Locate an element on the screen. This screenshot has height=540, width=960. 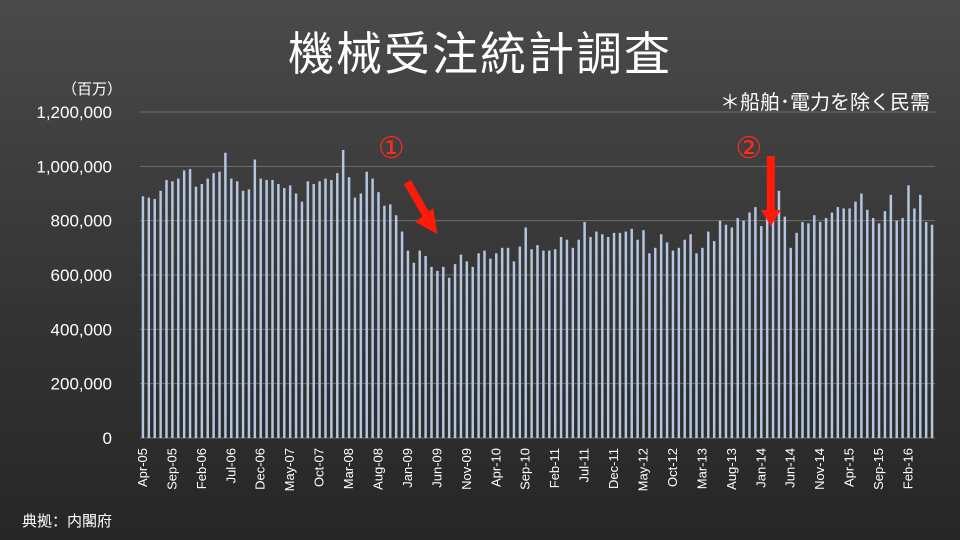
x-tick-label: Jan-09 is located at coordinates (407, 468).